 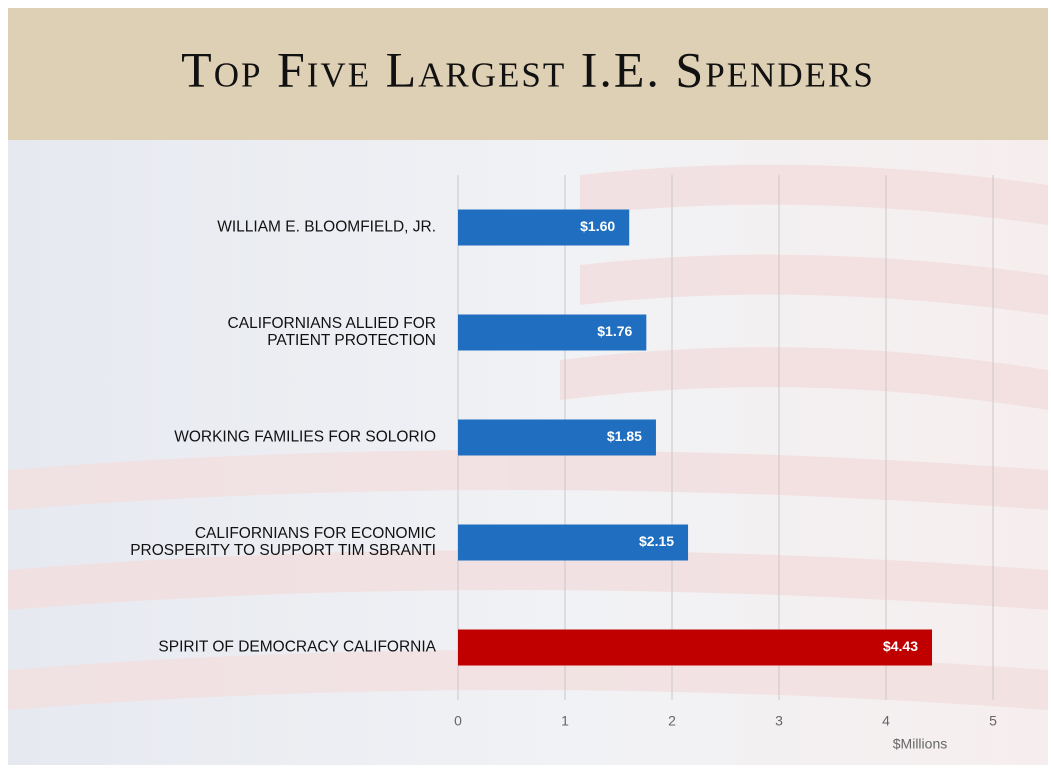 I want to click on value-label: $4.43, so click(x=900, y=646).